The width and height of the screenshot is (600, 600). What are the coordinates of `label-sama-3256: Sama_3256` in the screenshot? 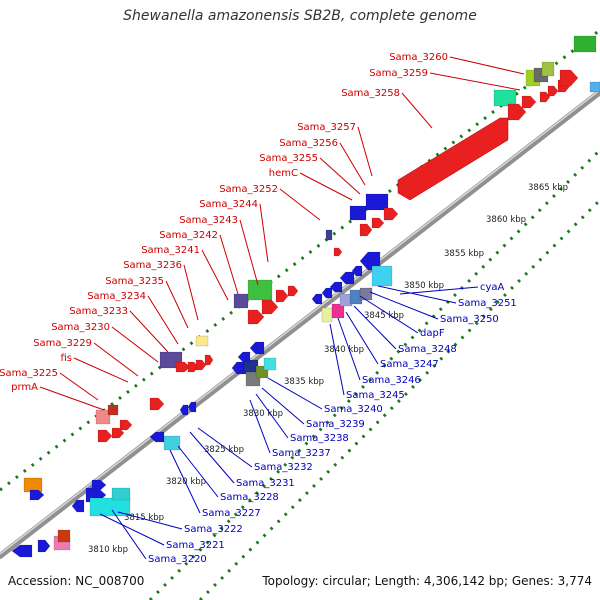 It's located at (308, 143).